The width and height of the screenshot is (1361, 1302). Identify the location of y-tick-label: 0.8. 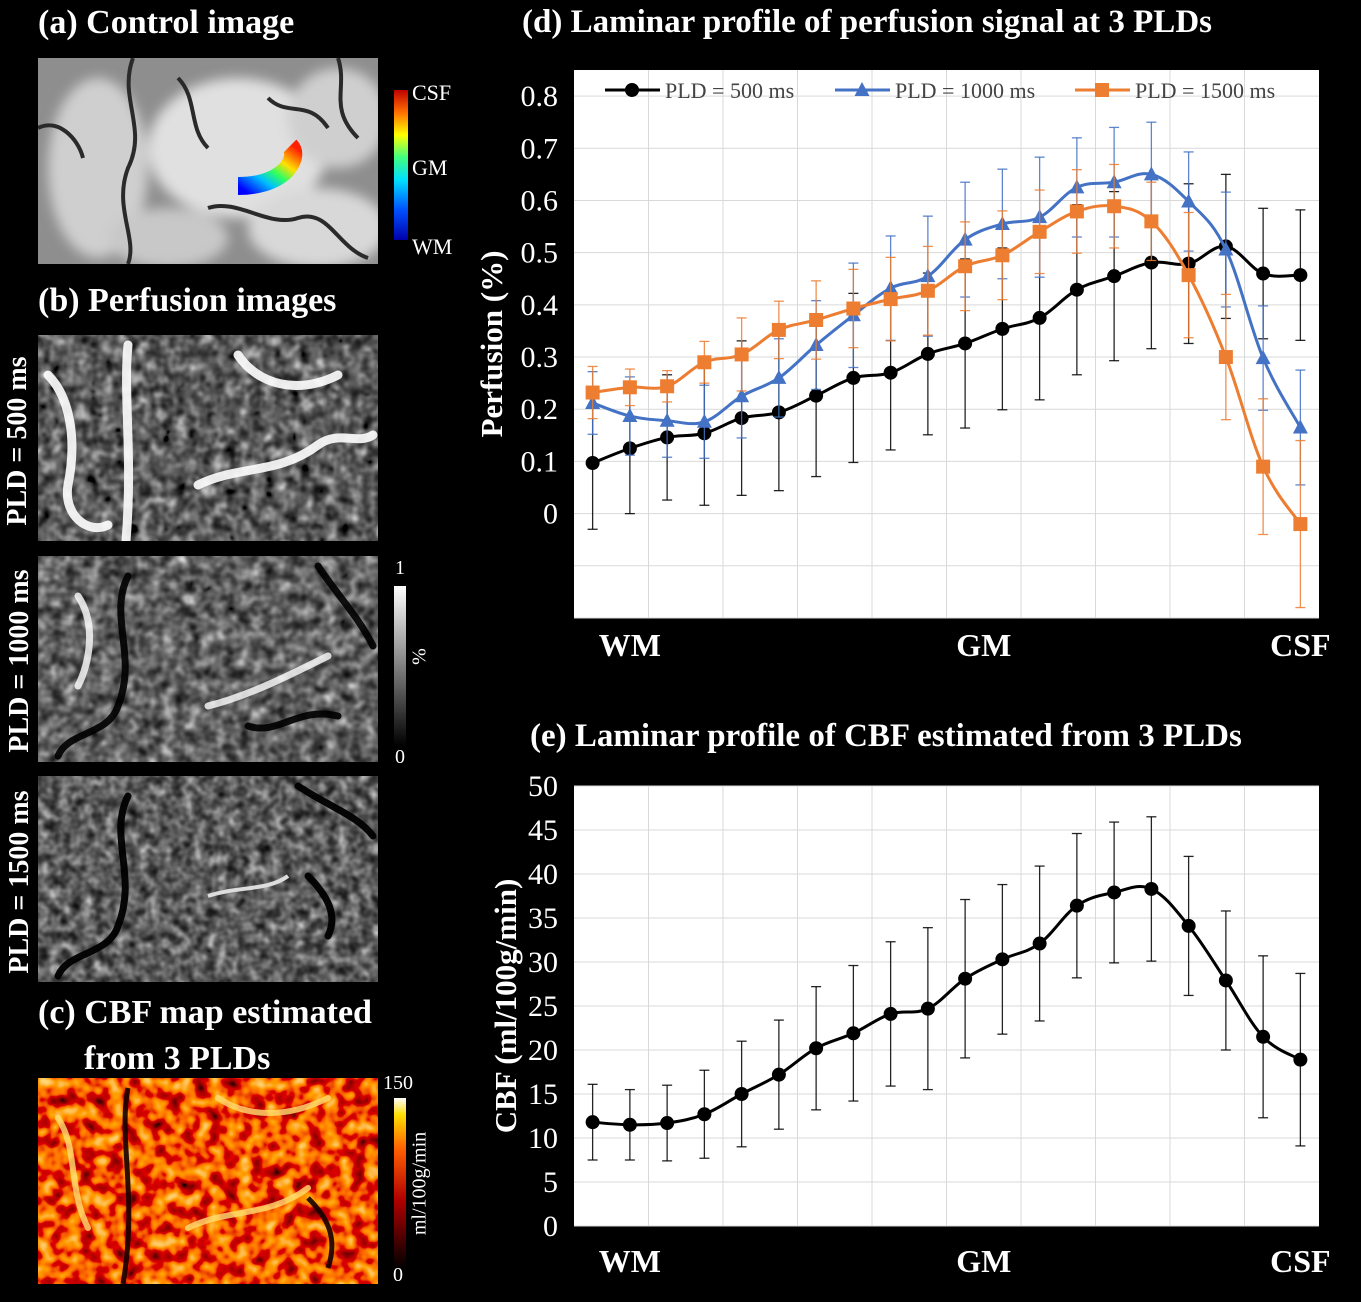
(540, 96).